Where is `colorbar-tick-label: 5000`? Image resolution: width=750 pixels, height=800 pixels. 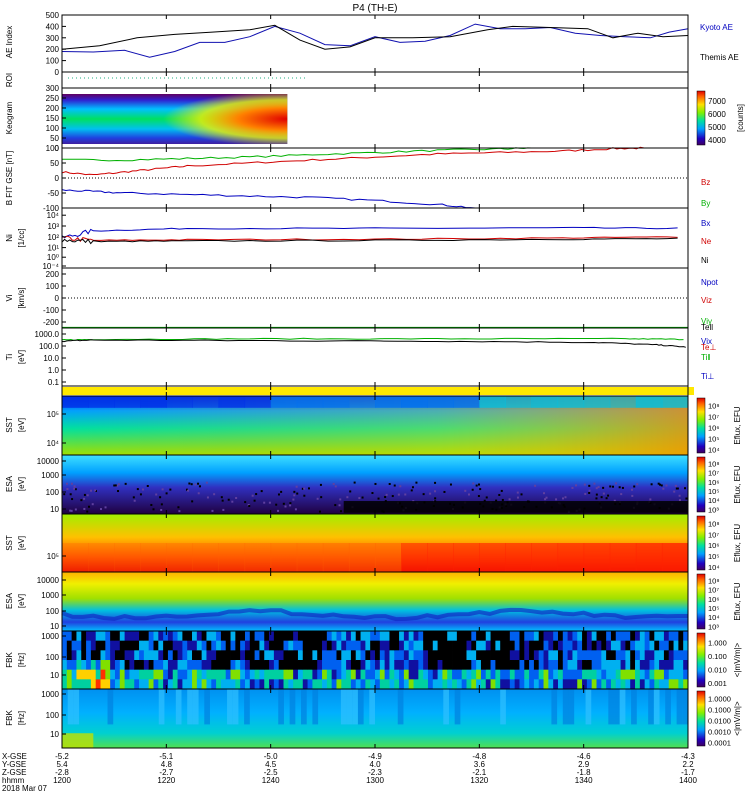
colorbar-tick-label: 5000 is located at coordinates (717, 127).